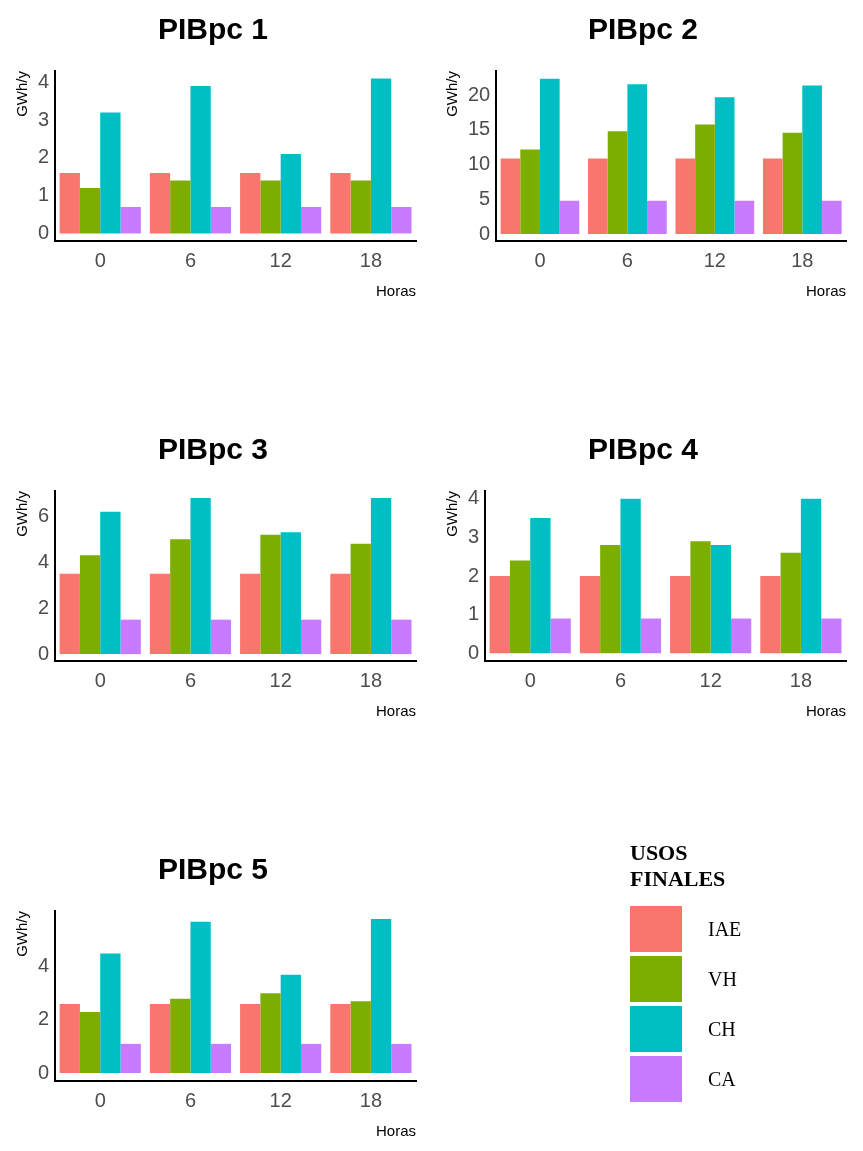  What do you see at coordinates (678, 866) in the screenshot?
I see `legend-title: USOS FINALES` at bounding box center [678, 866].